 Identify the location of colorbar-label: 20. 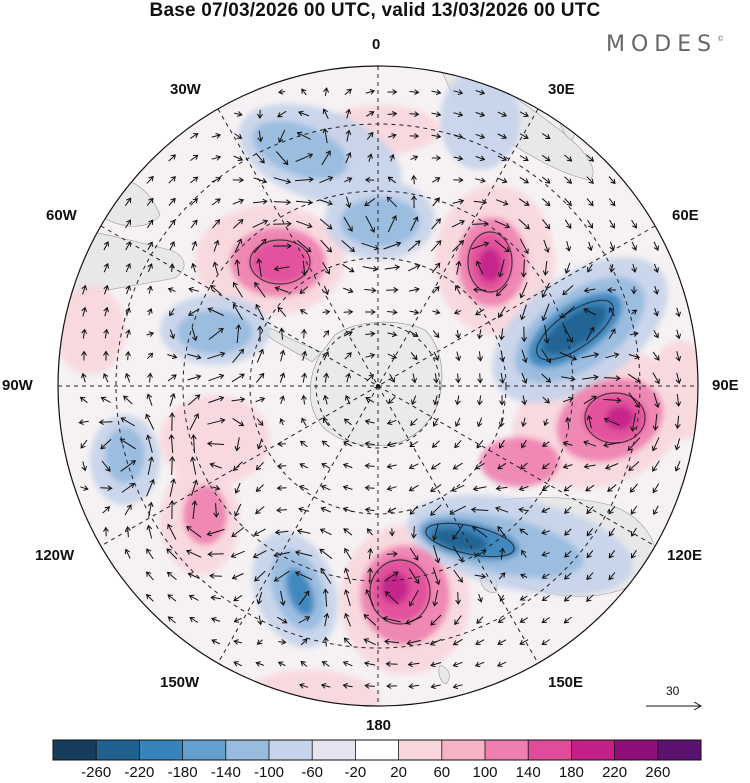
(398, 772).